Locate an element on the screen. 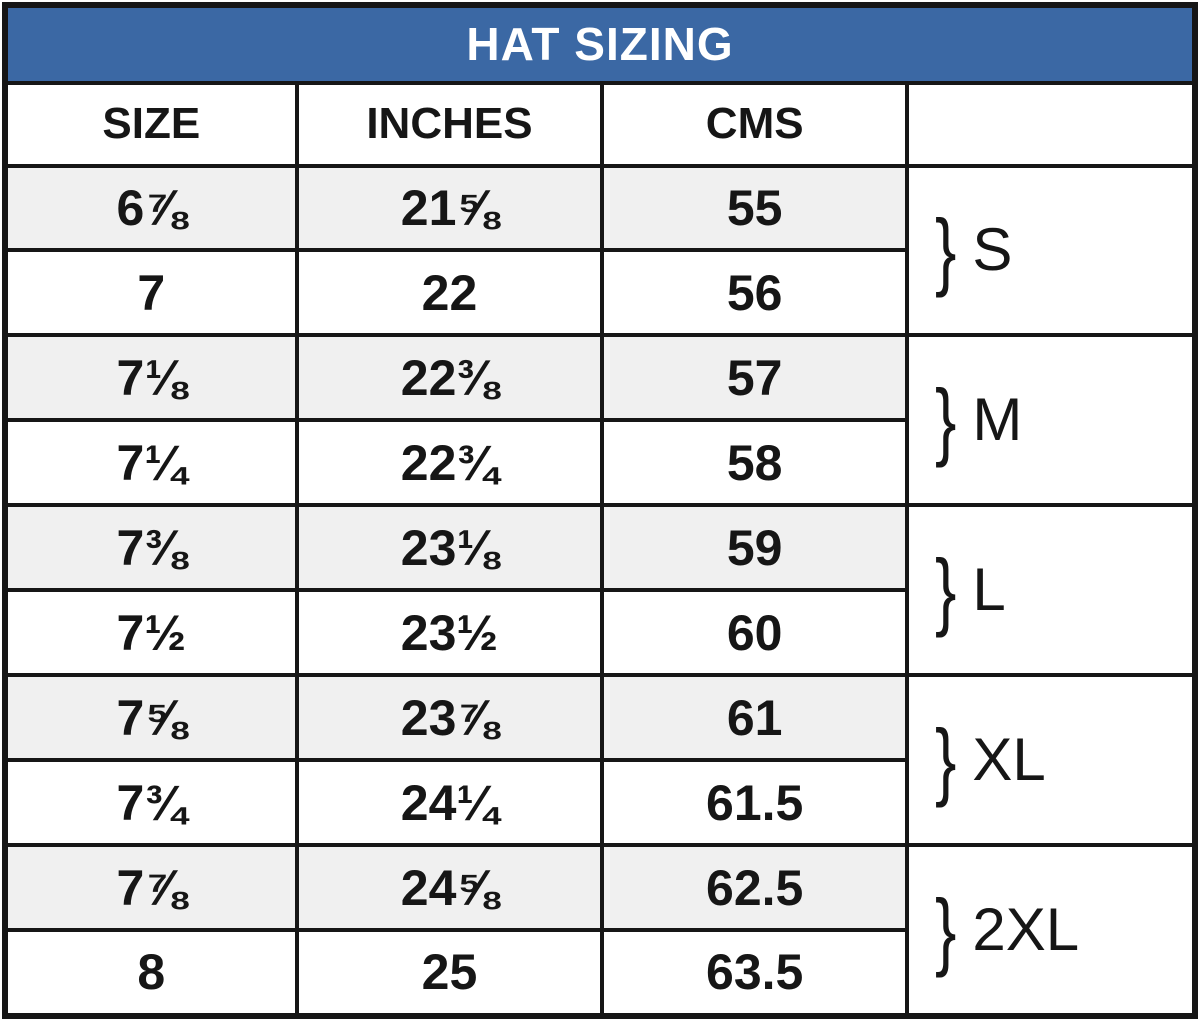 This screenshot has height=1023, width=1200. cms-cell: 58 is located at coordinates (754, 463).